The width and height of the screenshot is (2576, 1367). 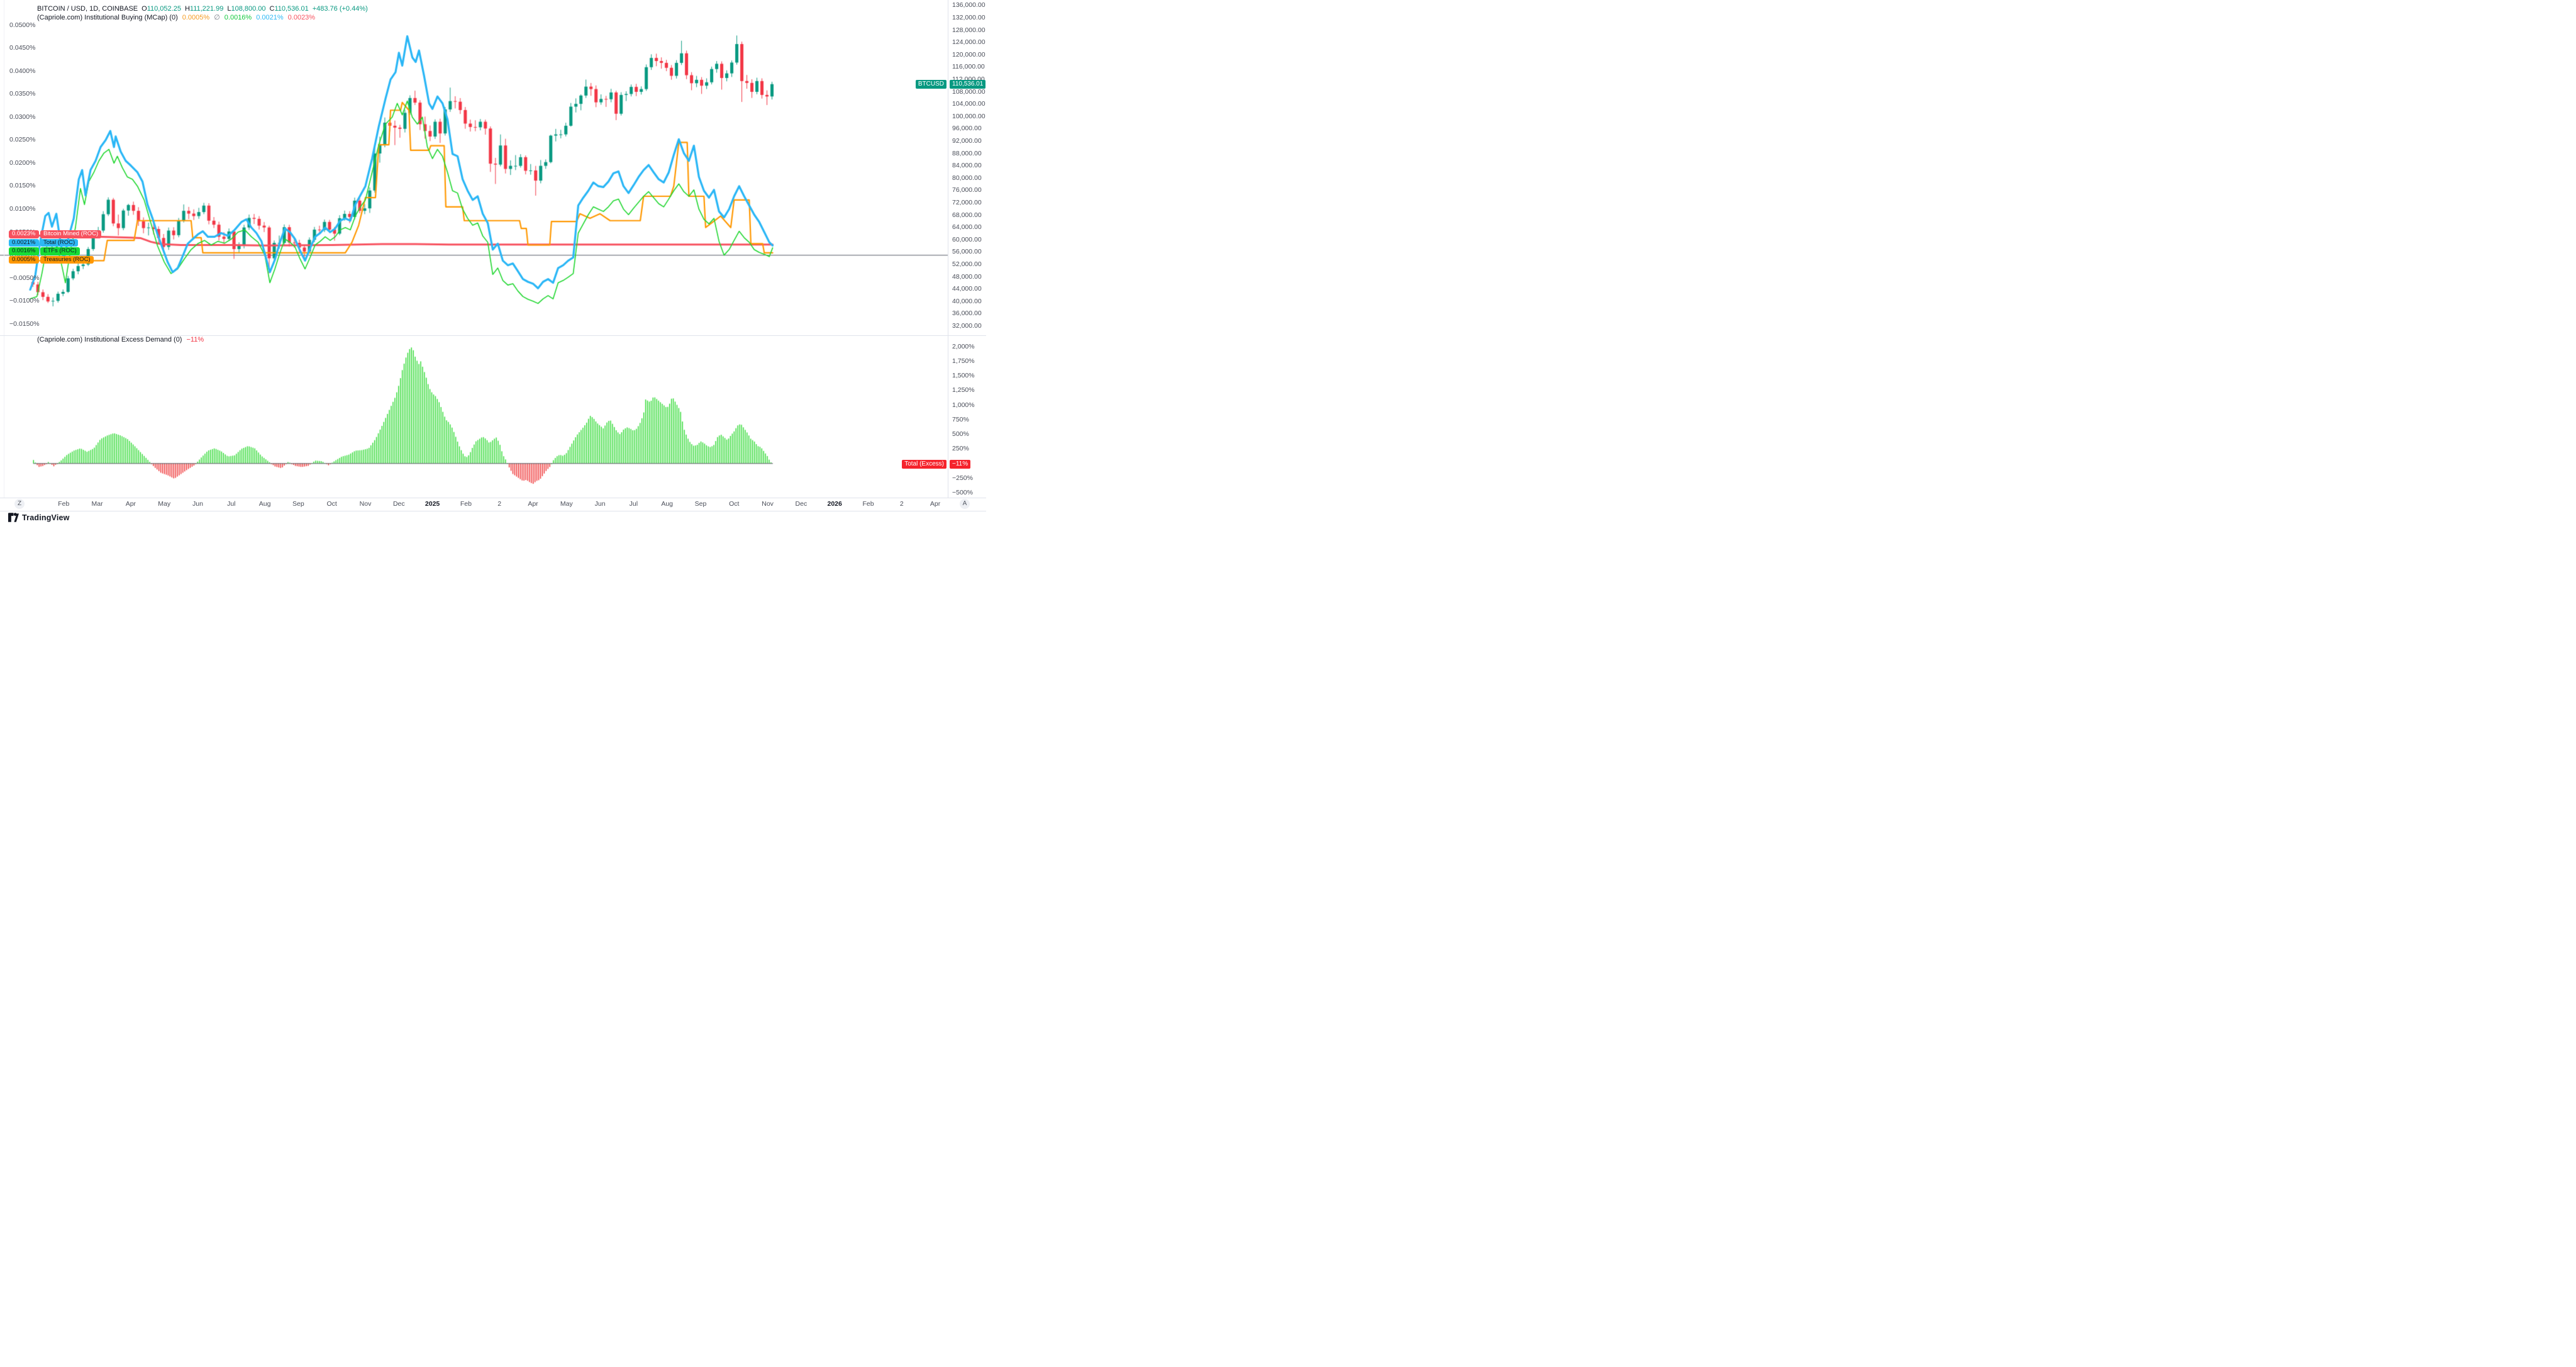 What do you see at coordinates (24, 259) in the screenshot?
I see `indicator-value-chip: 0.0005%` at bounding box center [24, 259].